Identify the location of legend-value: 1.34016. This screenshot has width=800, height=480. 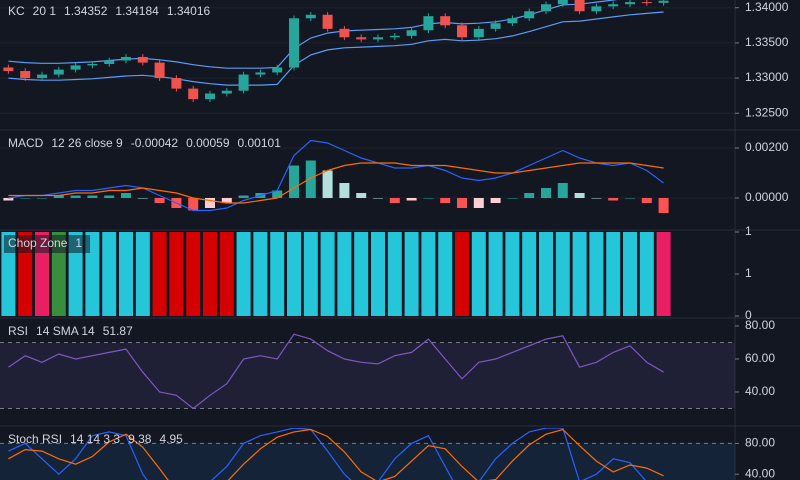
(189, 11).